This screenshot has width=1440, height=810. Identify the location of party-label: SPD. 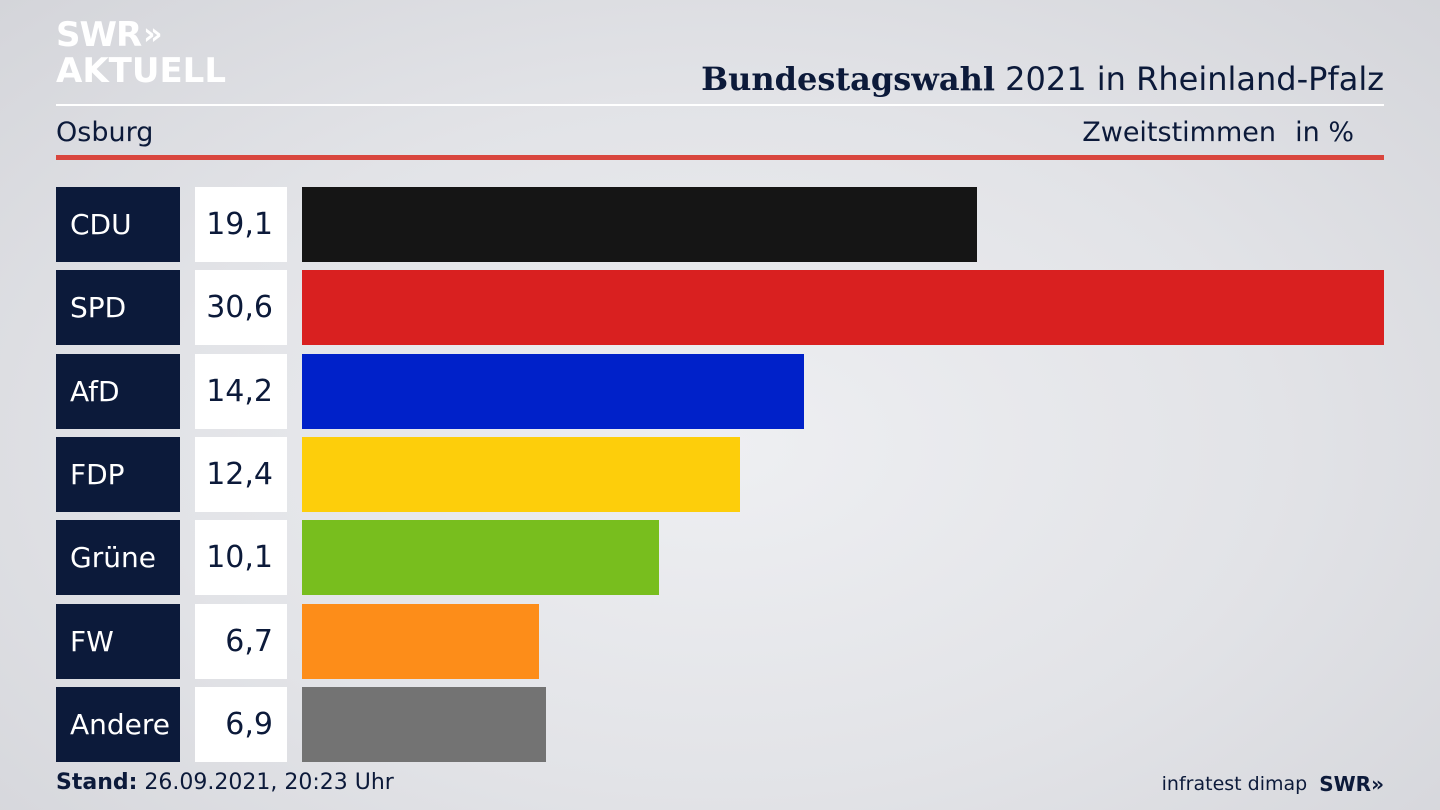
(118, 308).